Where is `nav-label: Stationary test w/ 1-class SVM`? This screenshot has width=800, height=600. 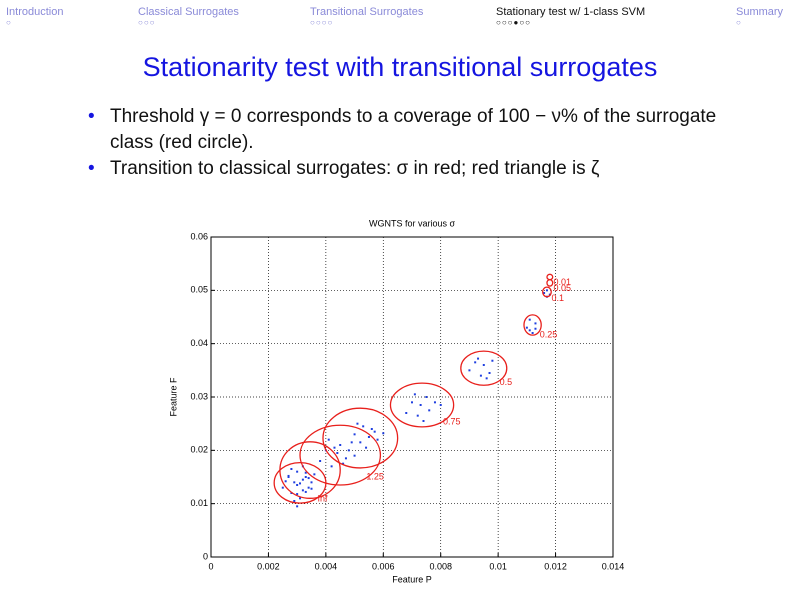
nav-label: Stationary test w/ 1-class SVM is located at coordinates (571, 12).